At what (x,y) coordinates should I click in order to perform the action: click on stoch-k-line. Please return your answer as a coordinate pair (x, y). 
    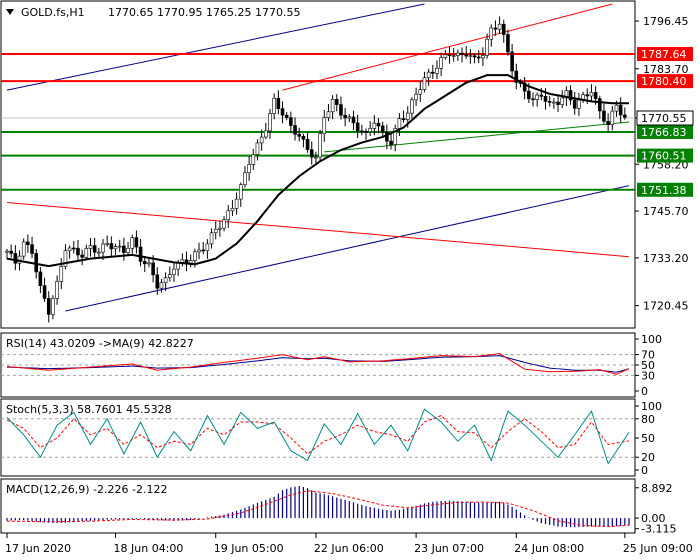
    Looking at the image, I should click on (318, 436).